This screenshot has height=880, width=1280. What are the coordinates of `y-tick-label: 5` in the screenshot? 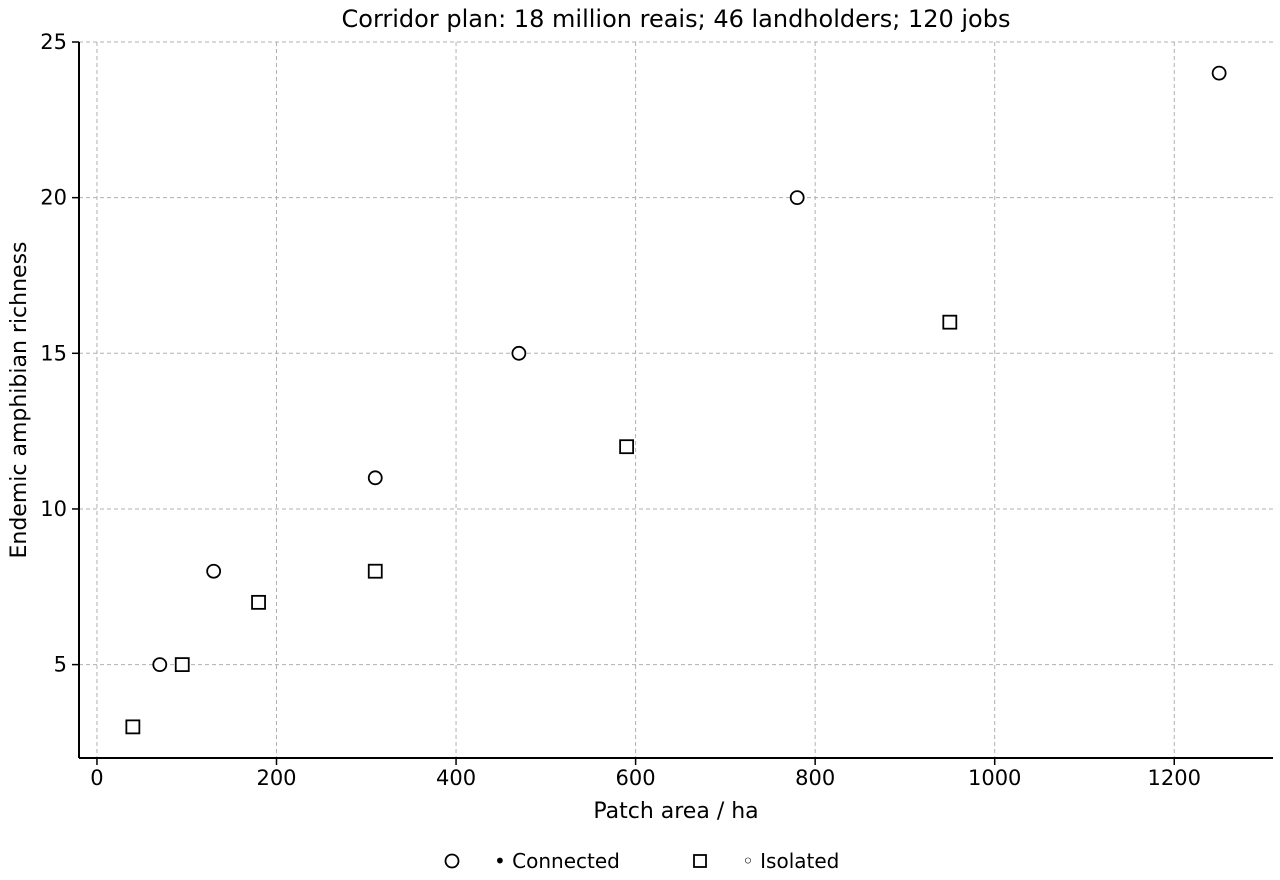 It's located at (60, 665).